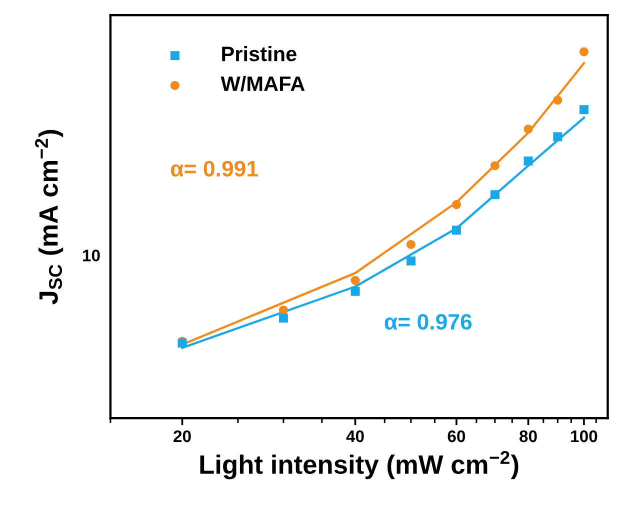  Describe the element at coordinates (49, 217) in the screenshot. I see `y-axis-title: J$_{SC}$ (mA cm$^{−2}$)` at that location.